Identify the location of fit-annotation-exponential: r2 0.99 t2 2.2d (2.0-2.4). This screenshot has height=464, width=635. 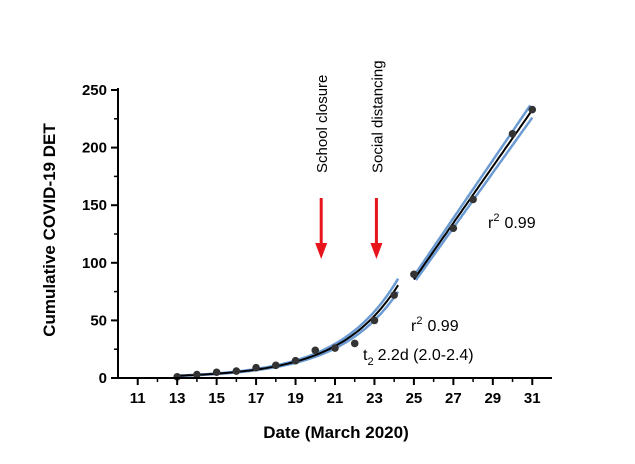
(418, 341).